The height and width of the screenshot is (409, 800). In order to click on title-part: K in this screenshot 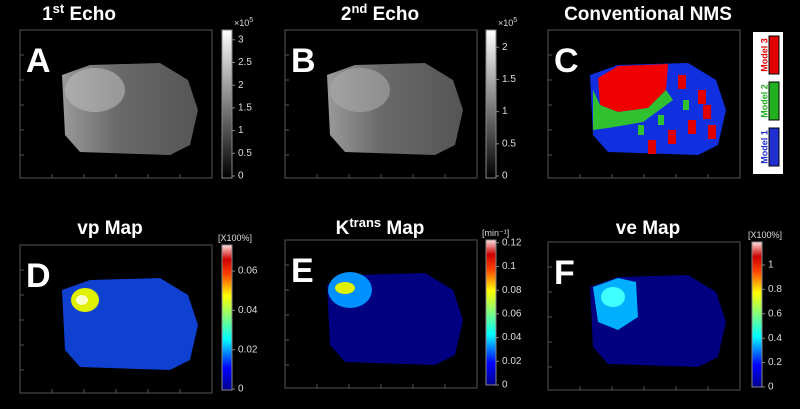, I will do `click(343, 228)`.